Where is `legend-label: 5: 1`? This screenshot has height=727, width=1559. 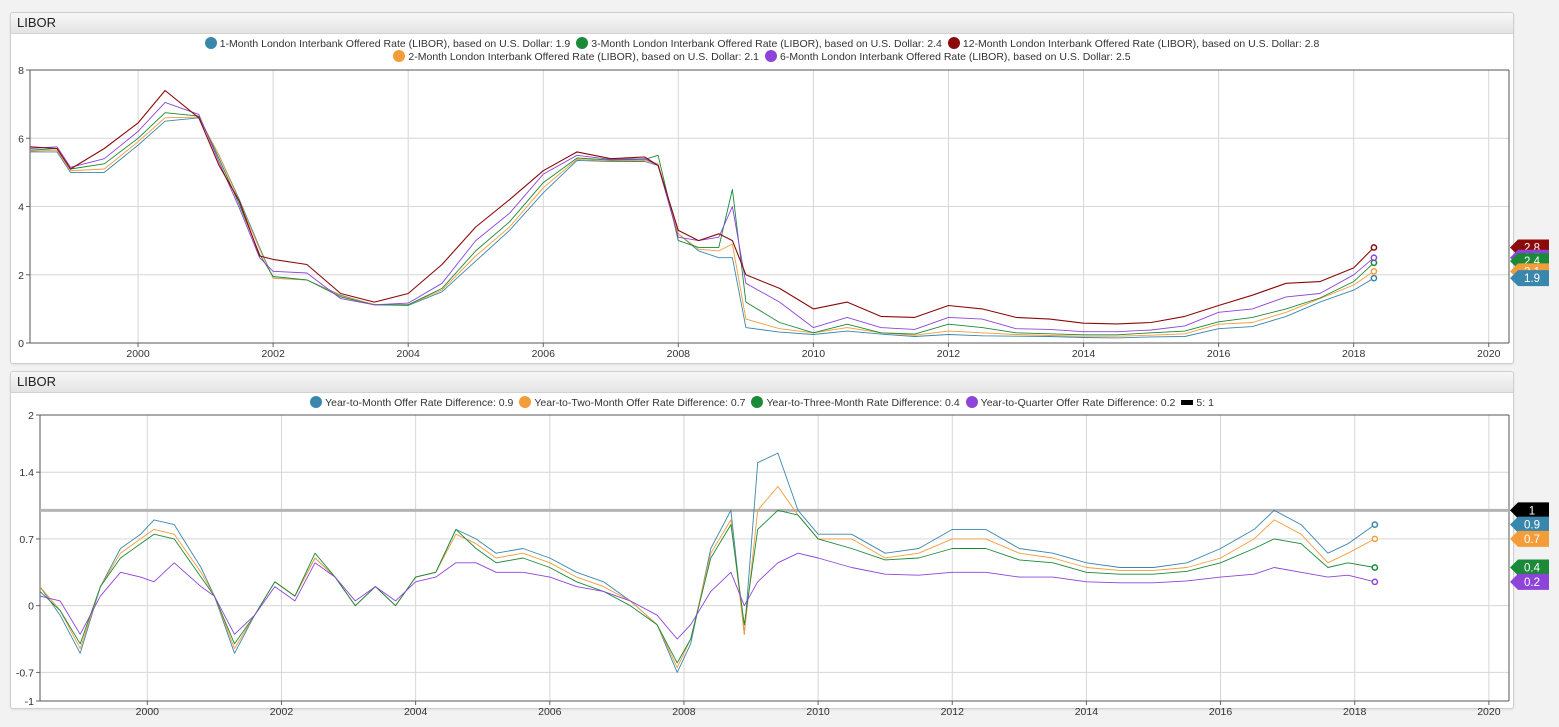 legend-label: 5: 1 is located at coordinates (1205, 403).